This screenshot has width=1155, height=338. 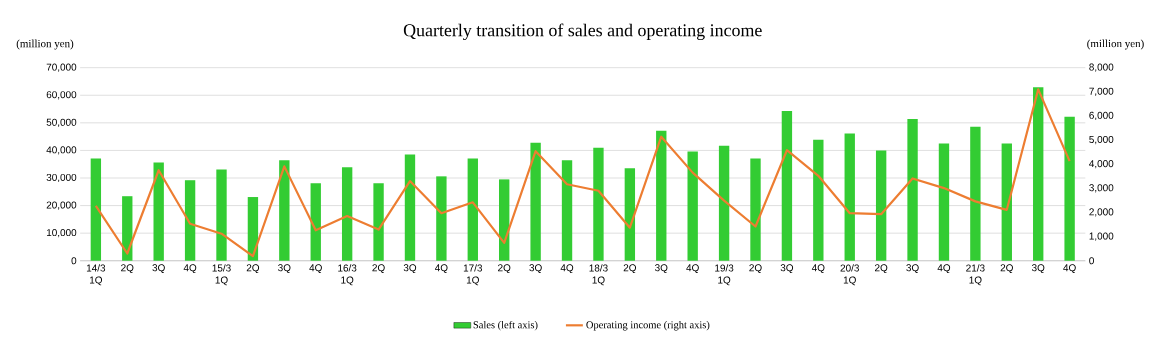 What do you see at coordinates (505, 325) in the screenshot?
I see `legend-label: Sales (left axis)` at bounding box center [505, 325].